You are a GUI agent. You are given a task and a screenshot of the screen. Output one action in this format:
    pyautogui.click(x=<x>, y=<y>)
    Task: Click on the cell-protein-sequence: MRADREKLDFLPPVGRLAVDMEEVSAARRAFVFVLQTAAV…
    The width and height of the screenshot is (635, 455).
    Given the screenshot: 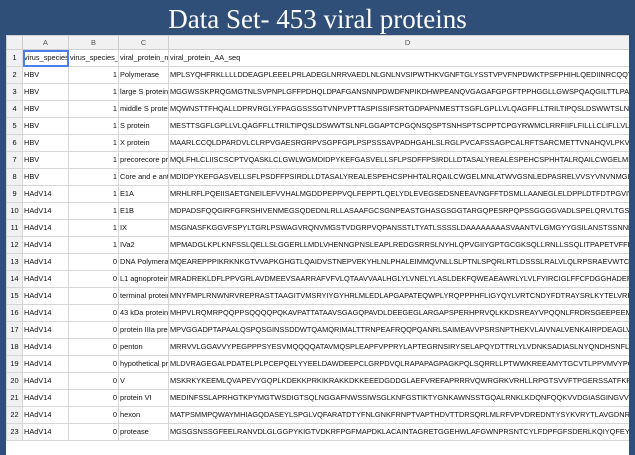 What is the action you would take?
    pyautogui.click(x=398, y=279)
    